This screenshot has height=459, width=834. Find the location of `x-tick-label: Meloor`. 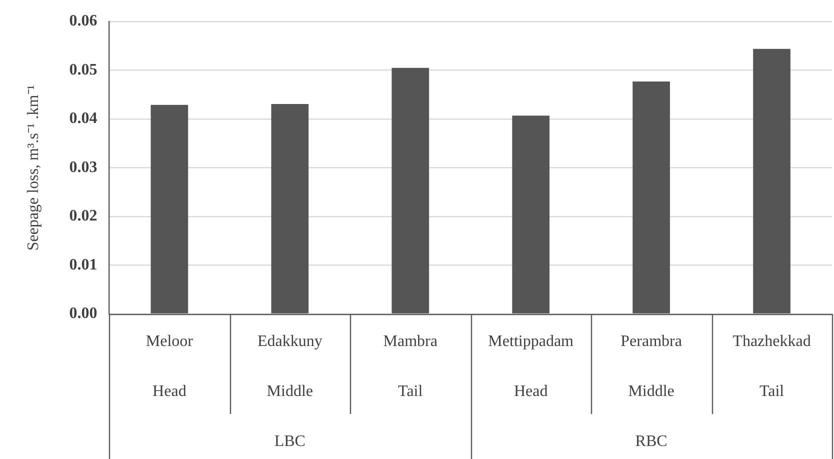

x-tick-label: Meloor is located at coordinates (170, 341).